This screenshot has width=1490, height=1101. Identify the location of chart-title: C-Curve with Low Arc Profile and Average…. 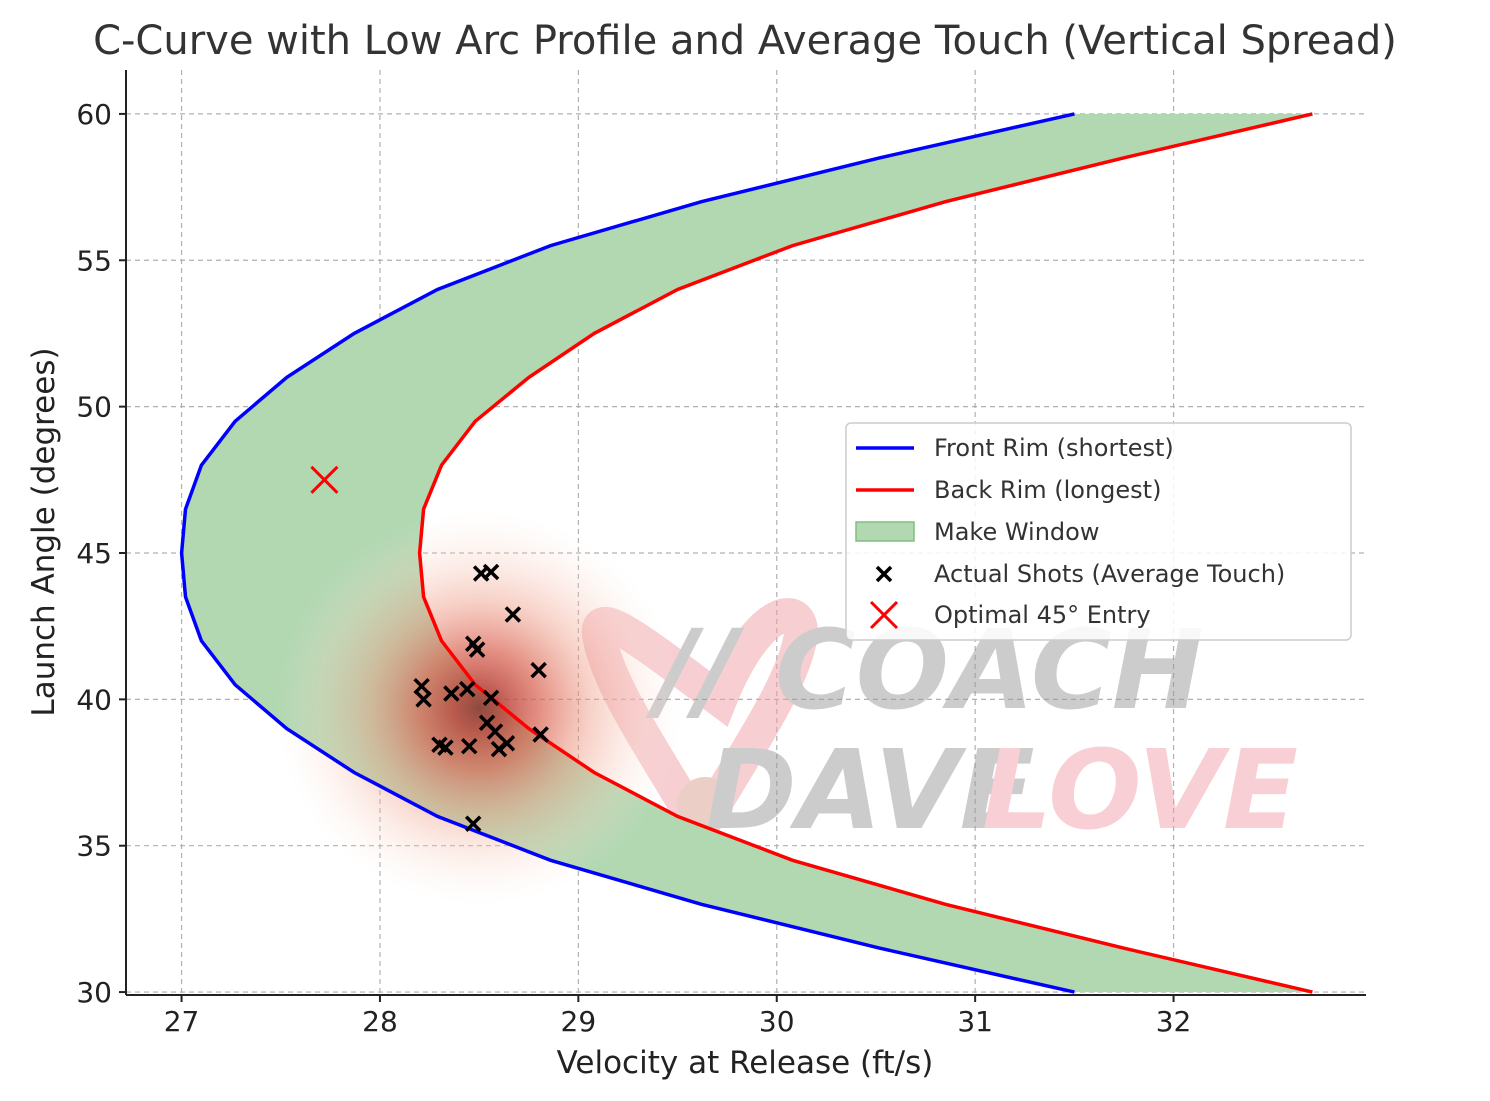
(745, 41).